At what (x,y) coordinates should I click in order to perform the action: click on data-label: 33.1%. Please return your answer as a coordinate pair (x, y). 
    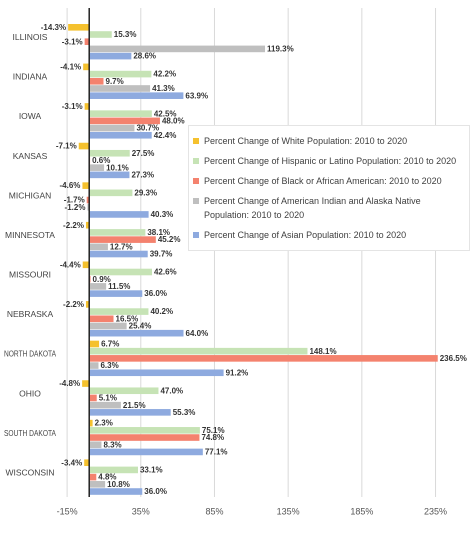
    Looking at the image, I should click on (151, 470).